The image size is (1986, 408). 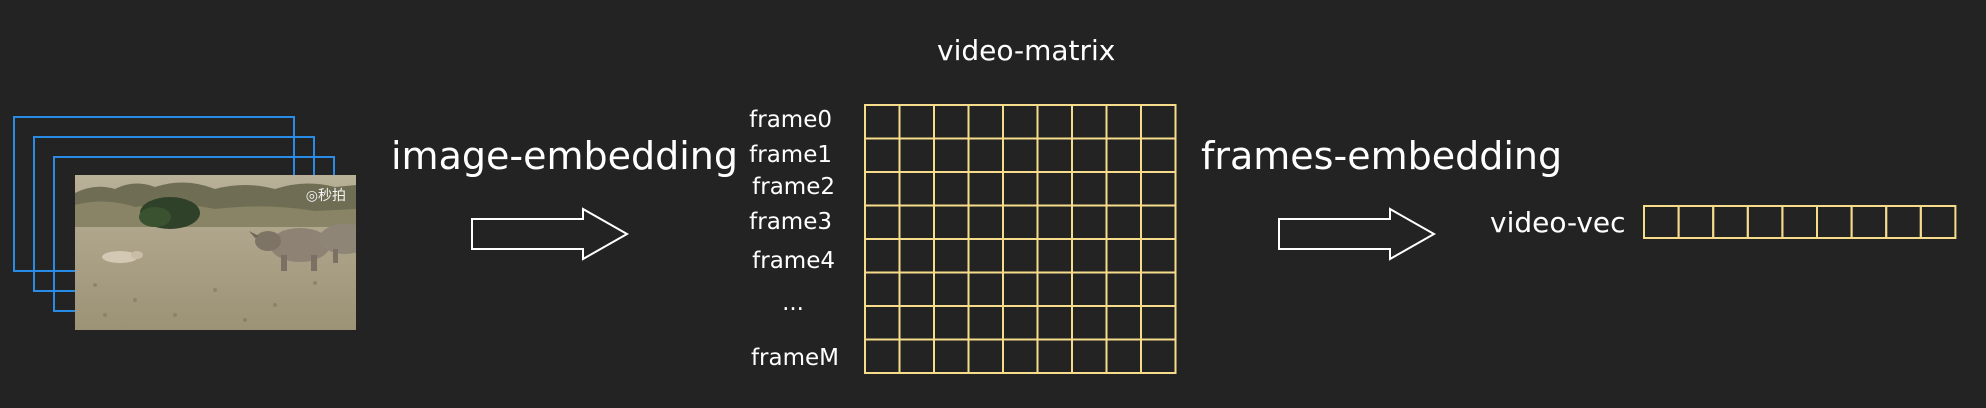 I want to click on row-label-frame3: frame3, so click(x=790, y=222).